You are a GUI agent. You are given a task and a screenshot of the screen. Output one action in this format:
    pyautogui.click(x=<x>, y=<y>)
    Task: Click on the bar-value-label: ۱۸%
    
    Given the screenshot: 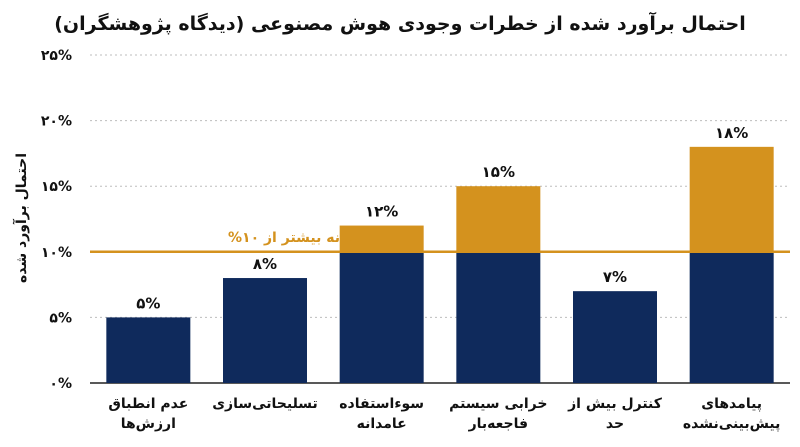 What is the action you would take?
    pyautogui.click(x=731, y=133)
    